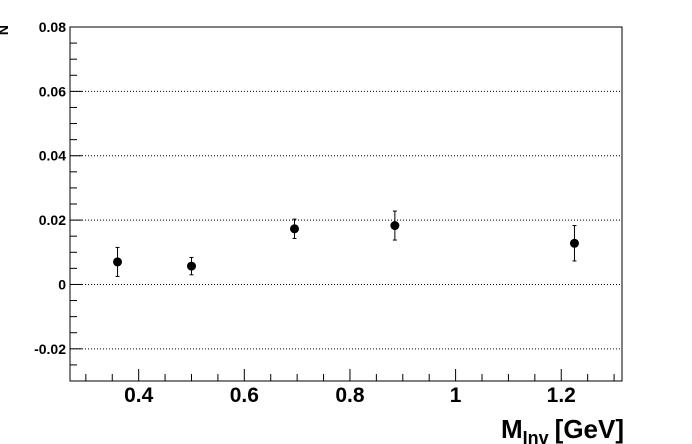 This screenshot has height=444, width=692. I want to click on x-axis: 0.4 0.6 0.8 1 1.2, so click(350, 388).